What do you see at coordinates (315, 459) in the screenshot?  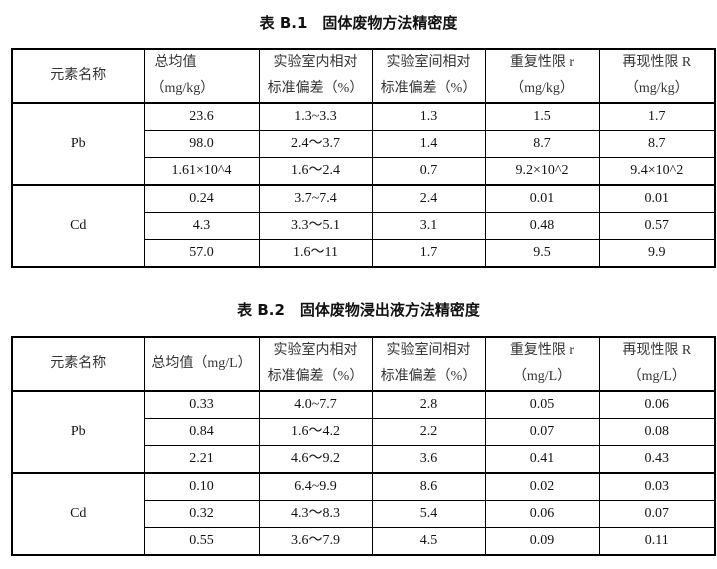 I see `table-cell: 4.6～9.2` at bounding box center [315, 459].